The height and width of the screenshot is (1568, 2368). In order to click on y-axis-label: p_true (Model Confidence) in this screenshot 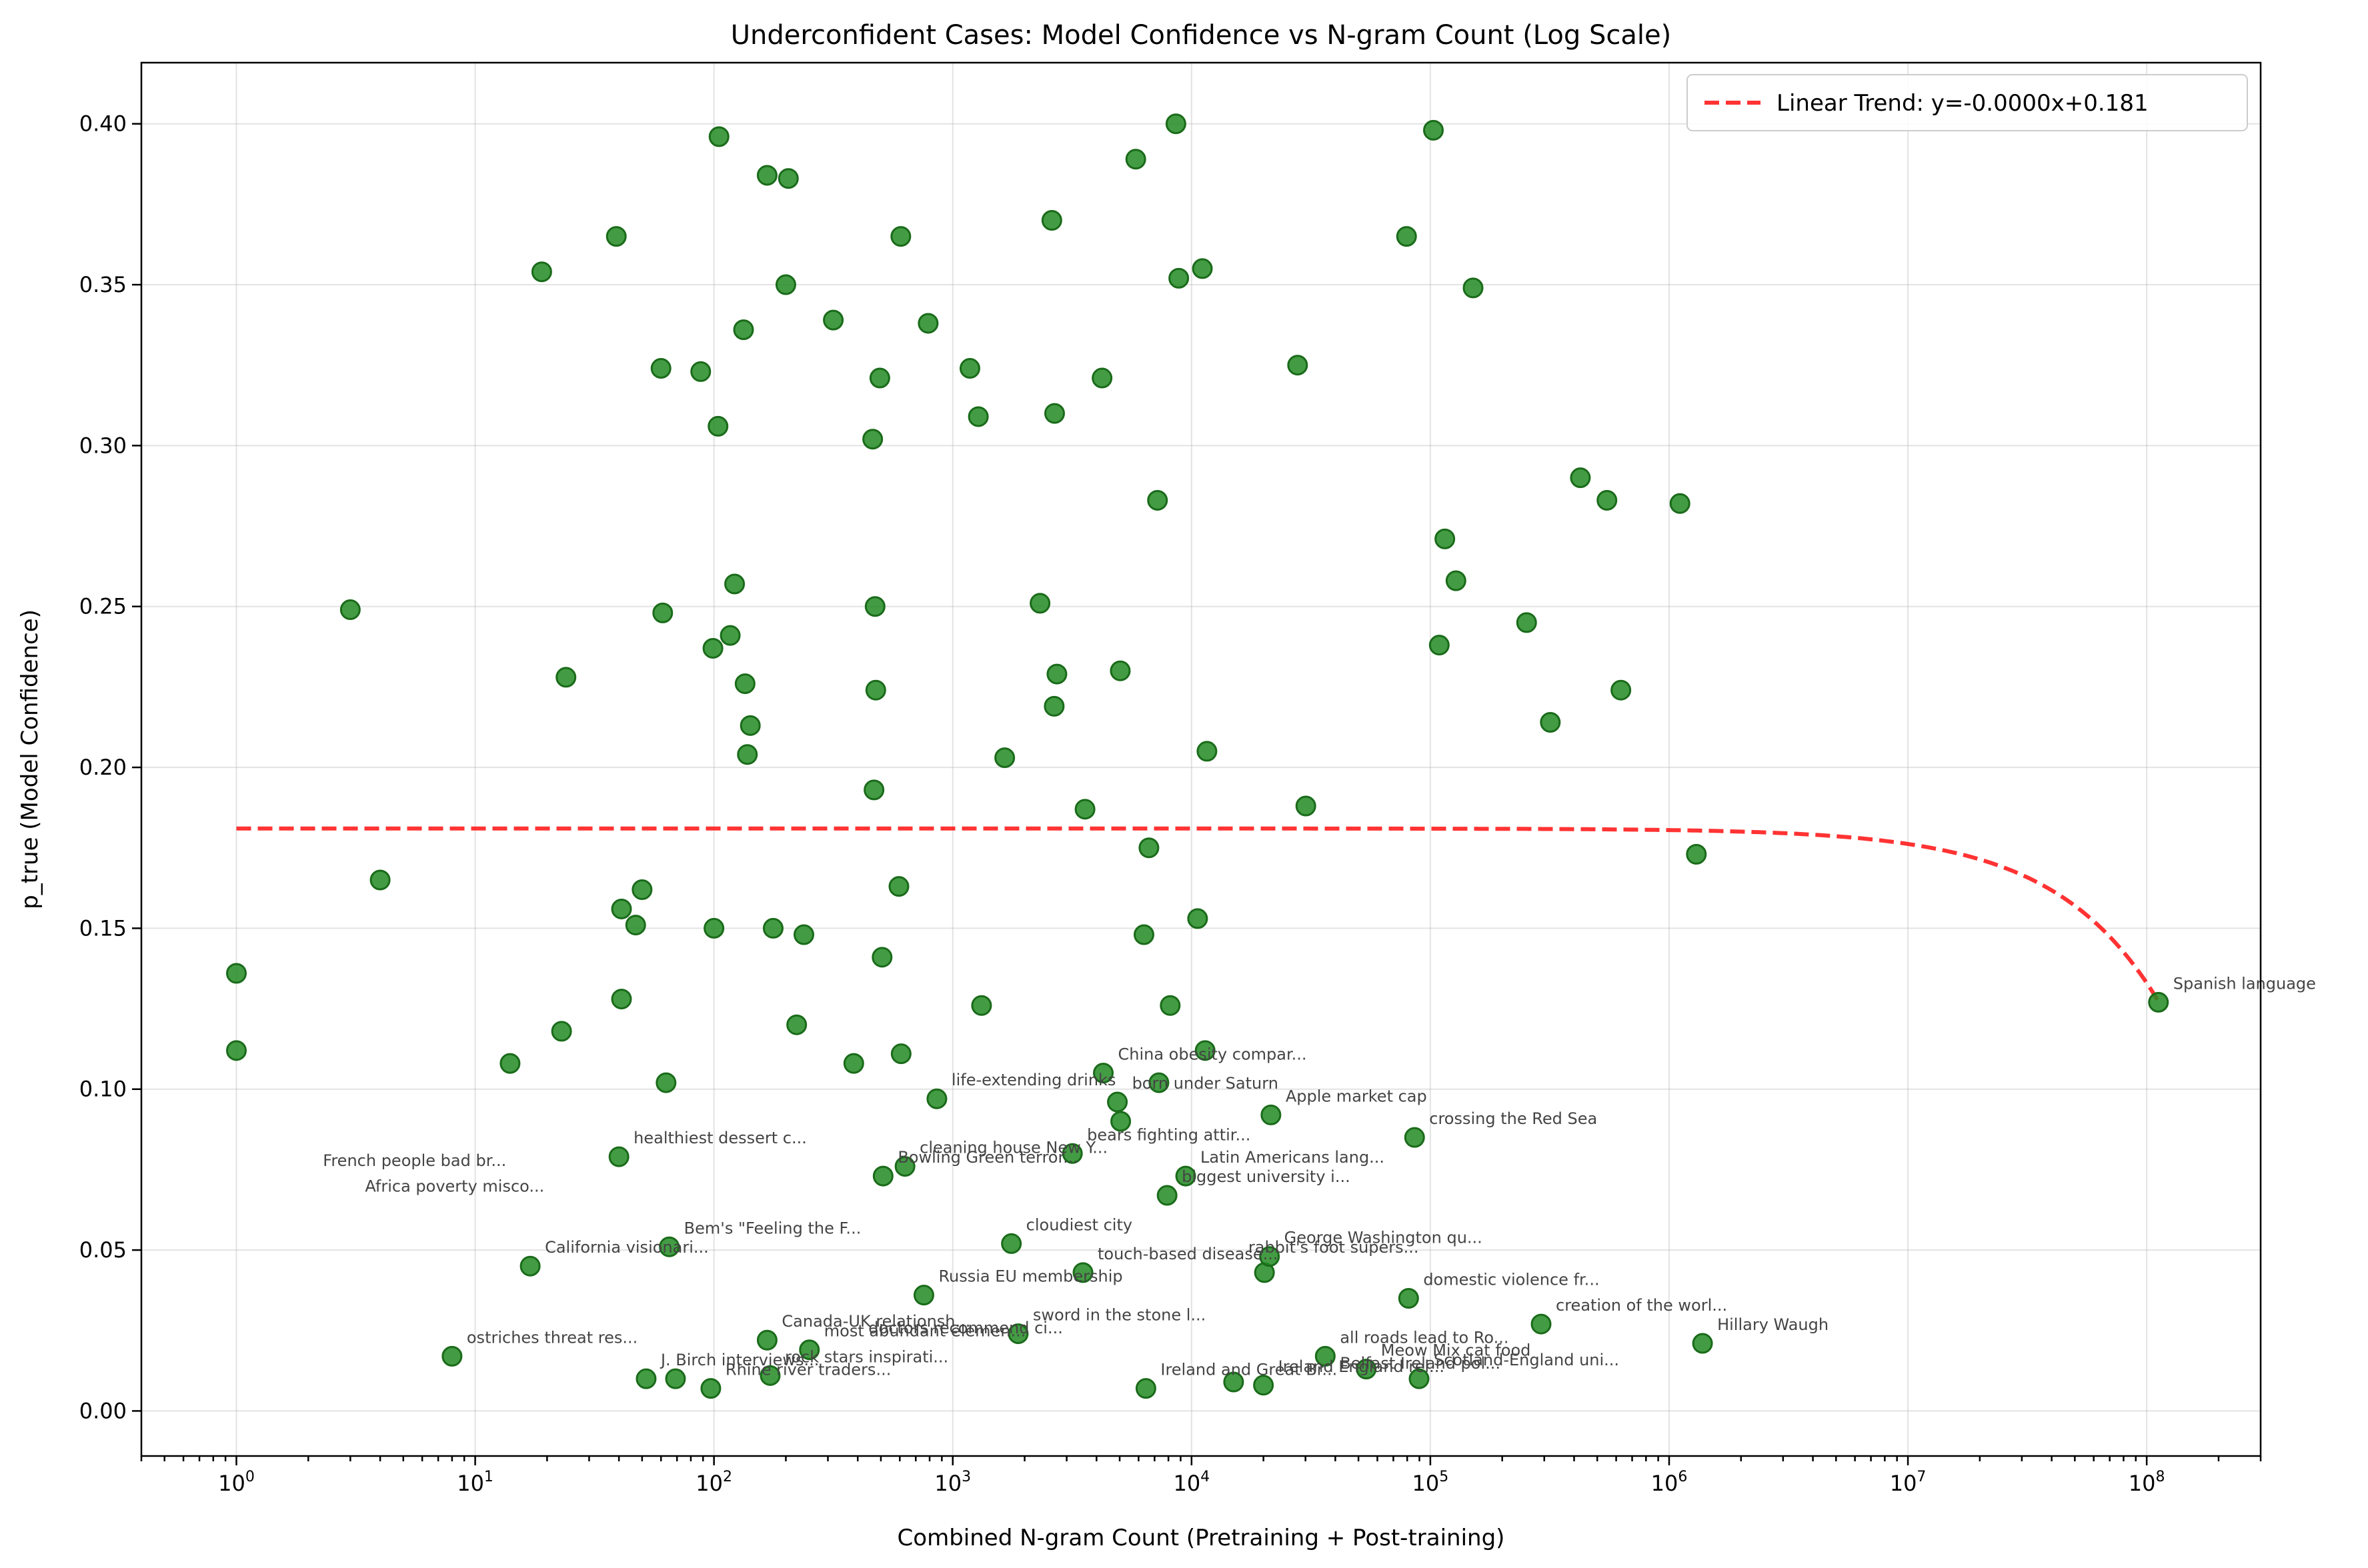, I will do `click(30, 759)`.